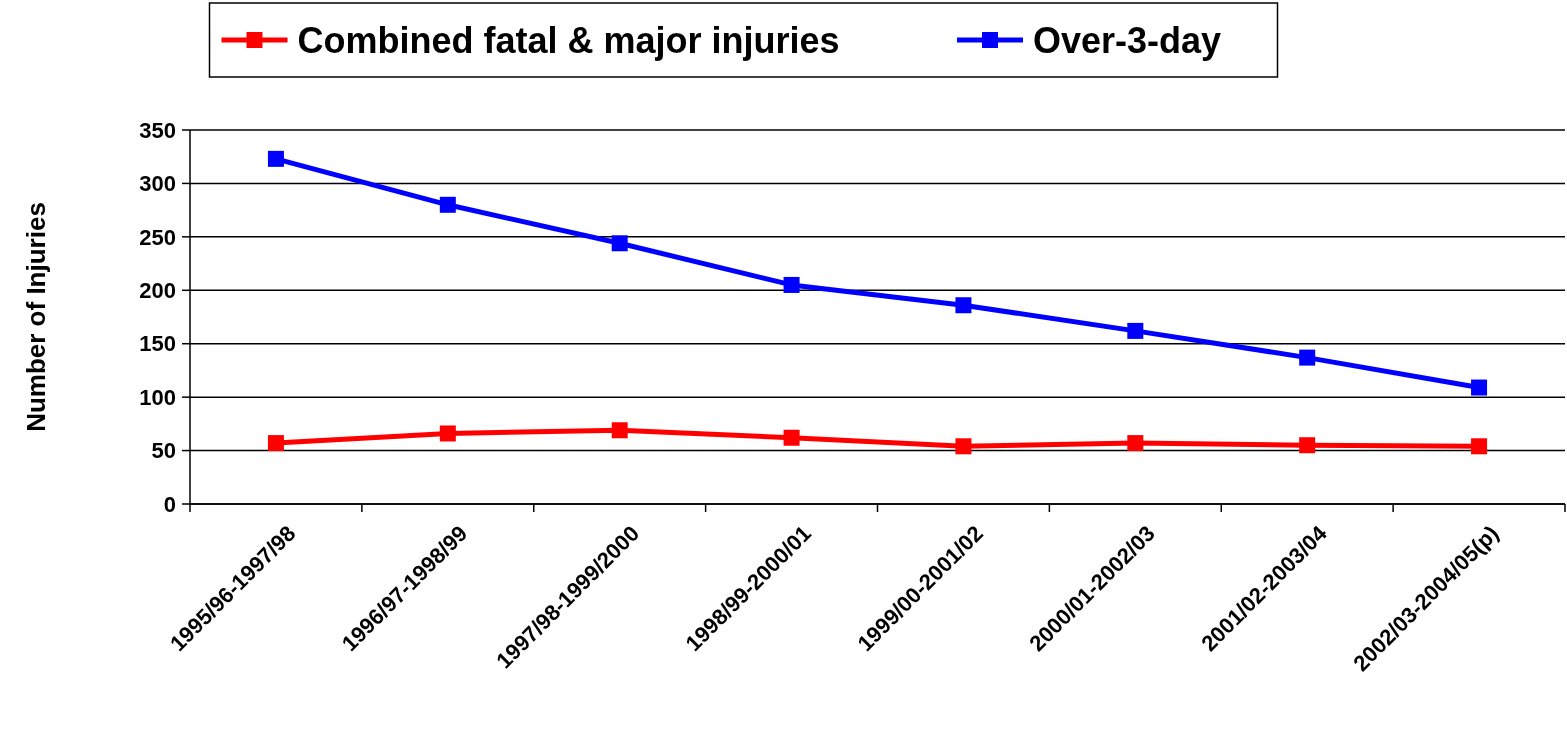 The width and height of the screenshot is (1567, 744). Describe the element at coordinates (568, 40) in the screenshot. I see `legend-label: Combined fatal & major injuries` at that location.